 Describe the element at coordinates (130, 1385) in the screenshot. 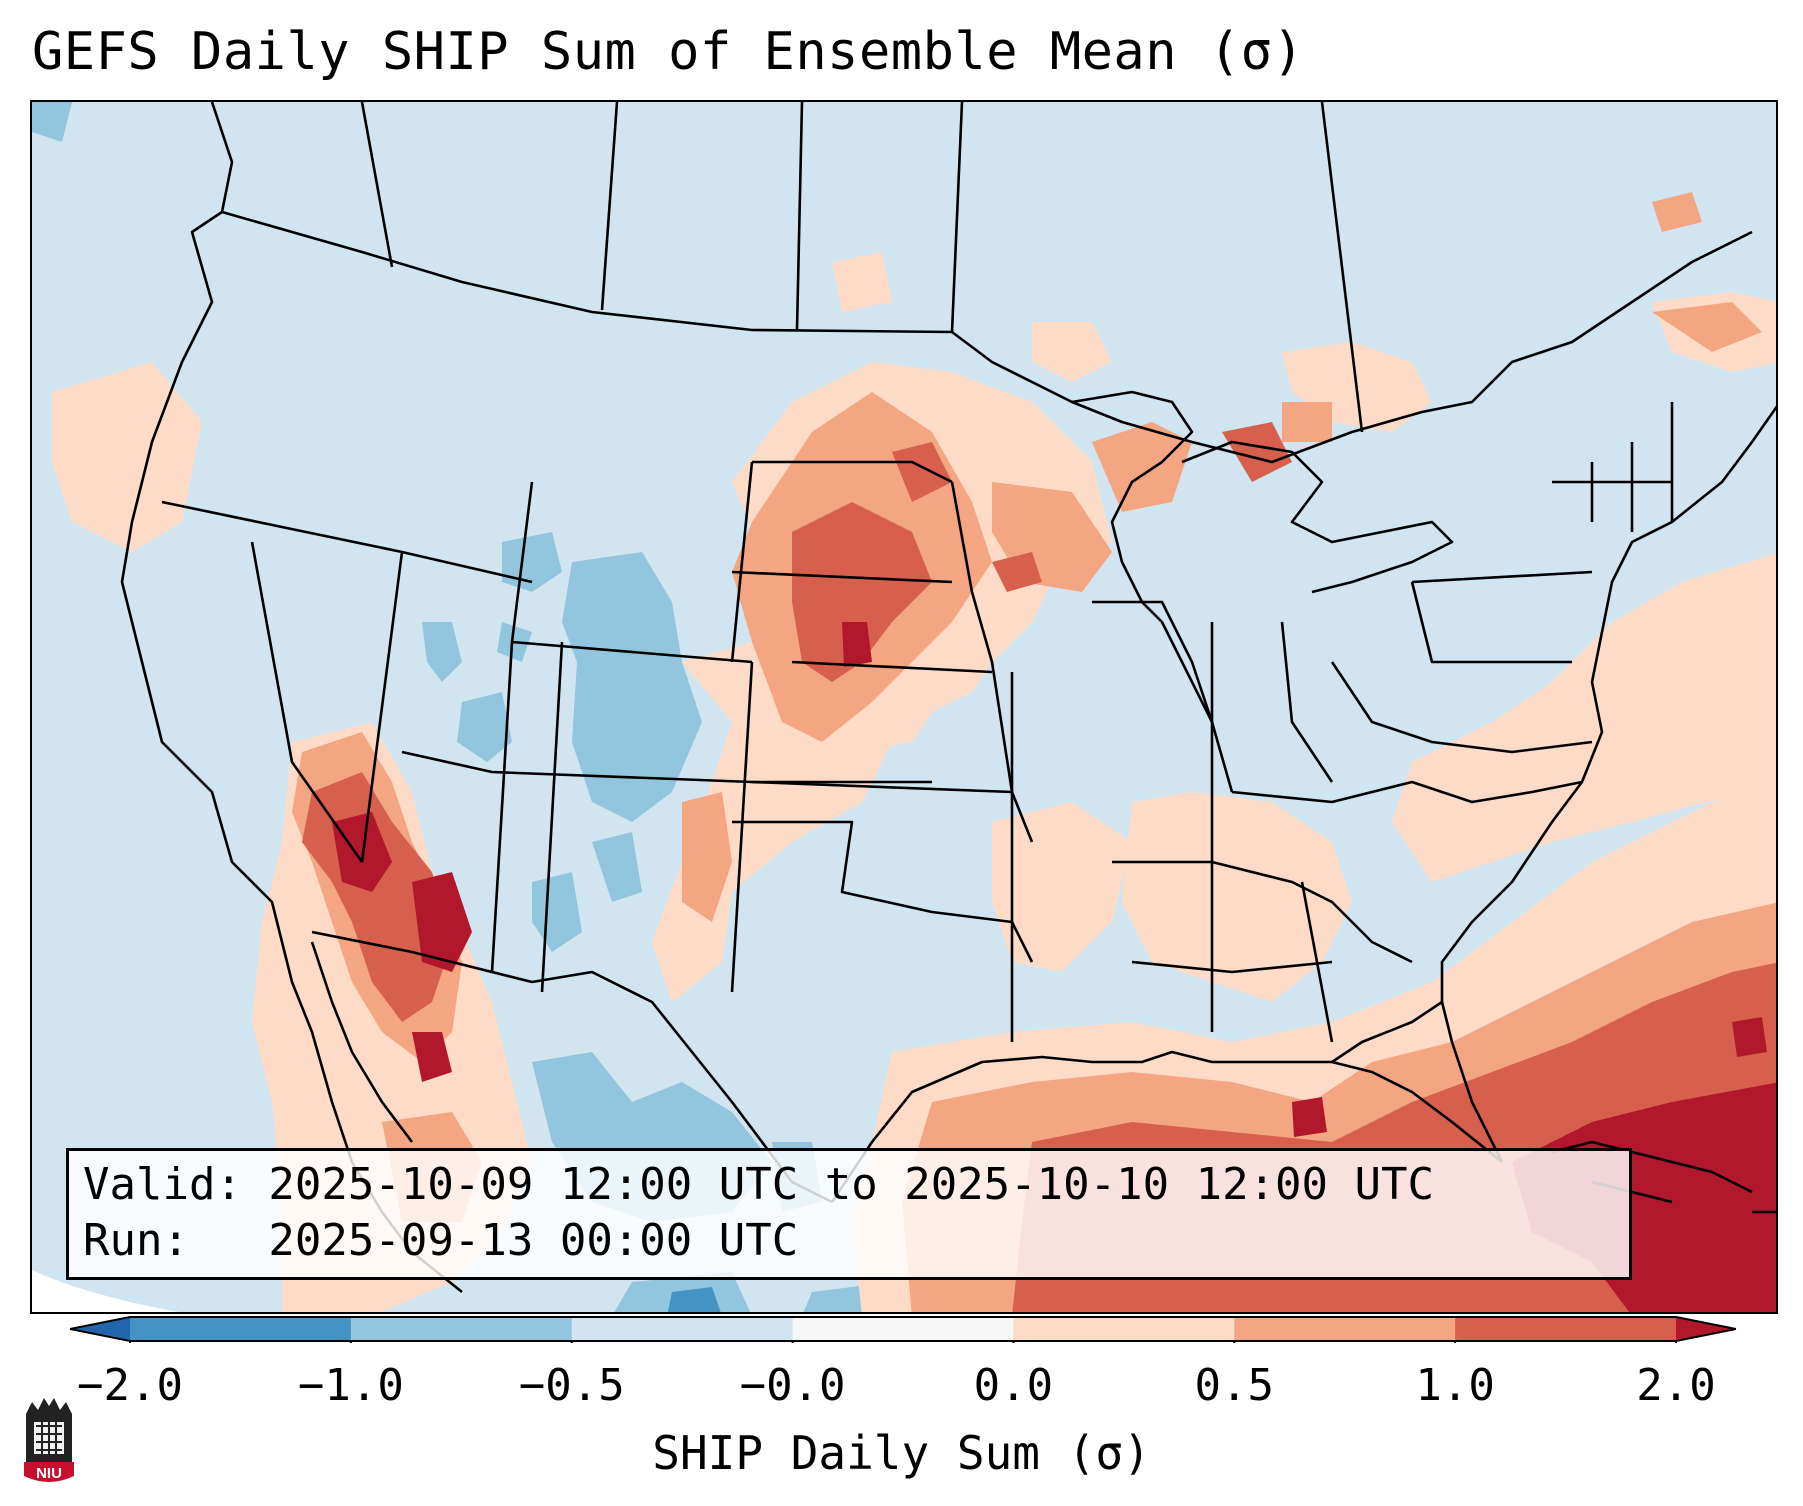

I see `colorbar-tick-label: −2.0` at that location.